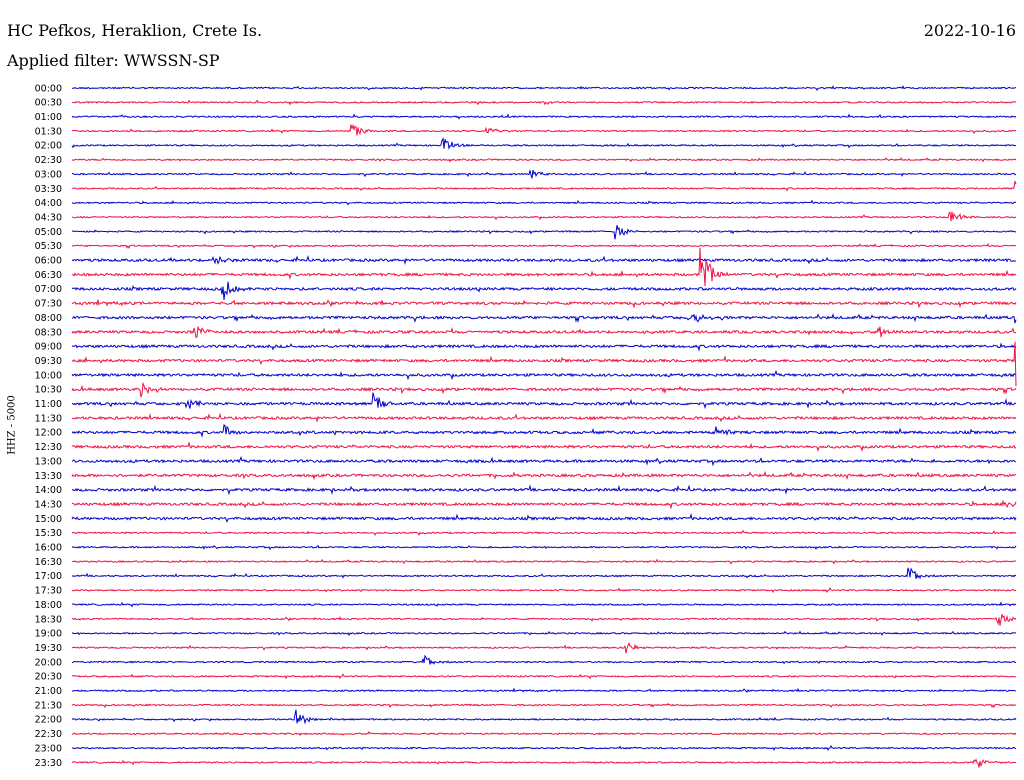 This screenshot has width=1024, height=780. Describe the element at coordinates (48, 634) in the screenshot. I see `row-time-label: 19:00` at that location.